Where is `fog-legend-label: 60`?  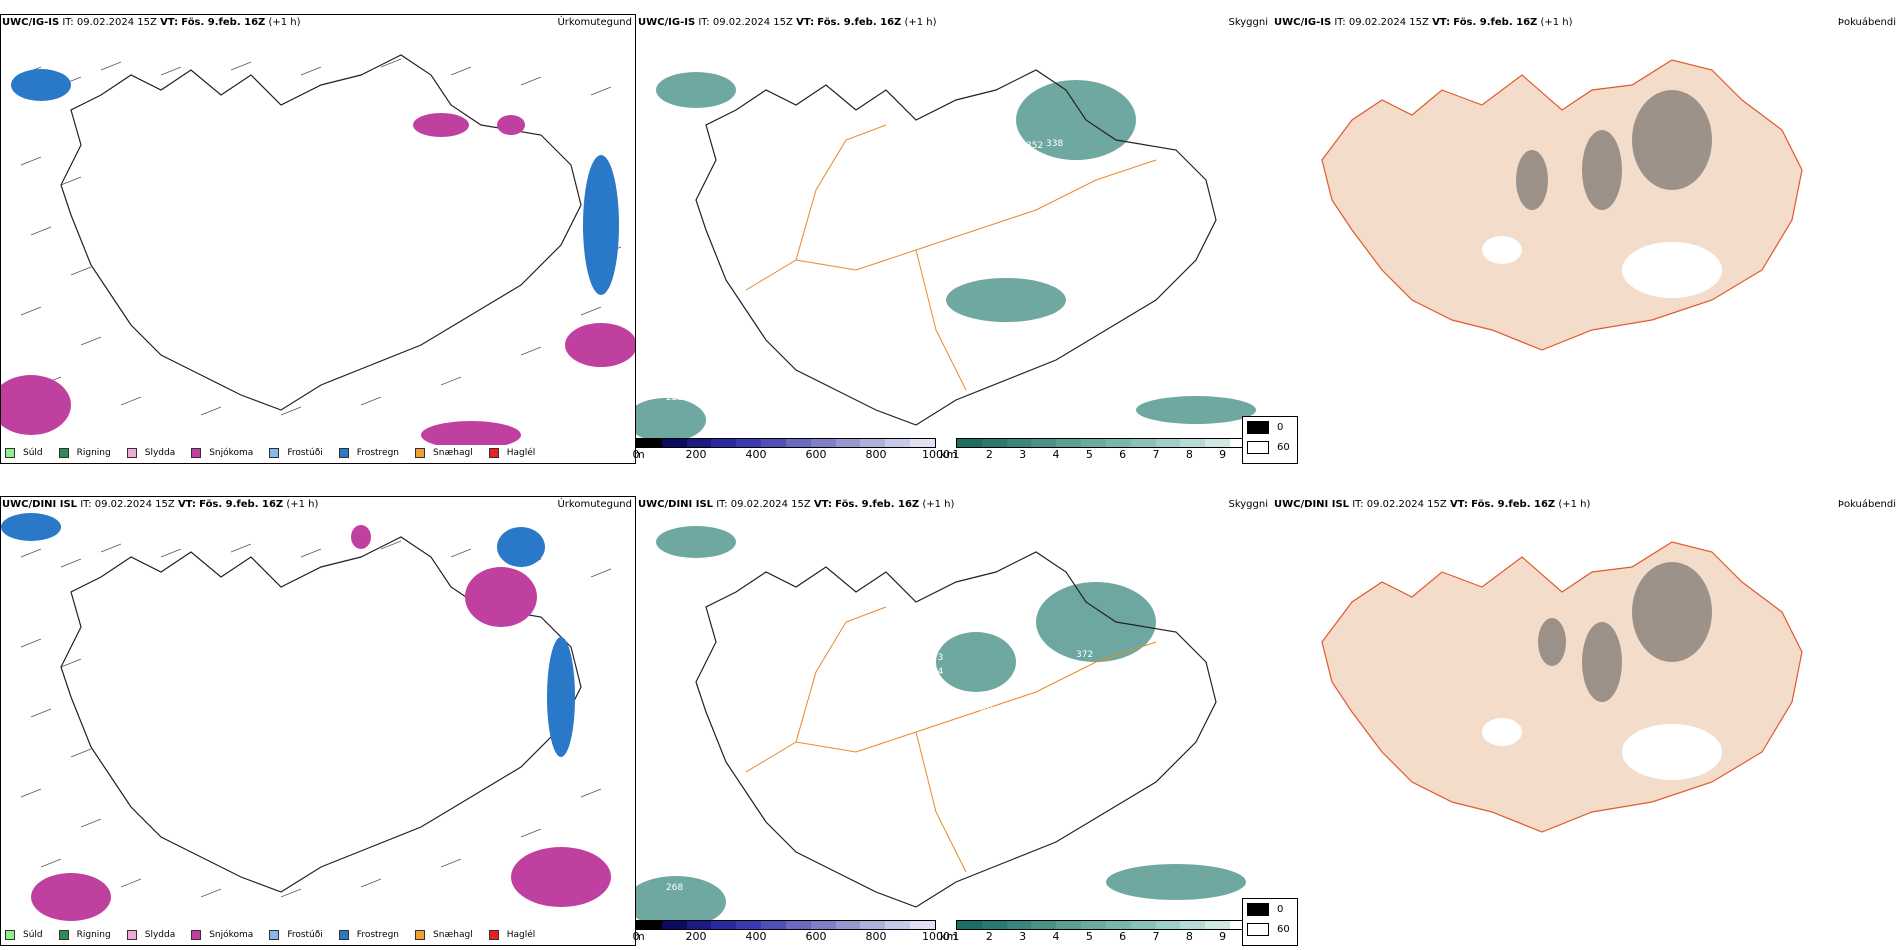
fog-legend-label: 60 is located at coordinates (1283, 929).